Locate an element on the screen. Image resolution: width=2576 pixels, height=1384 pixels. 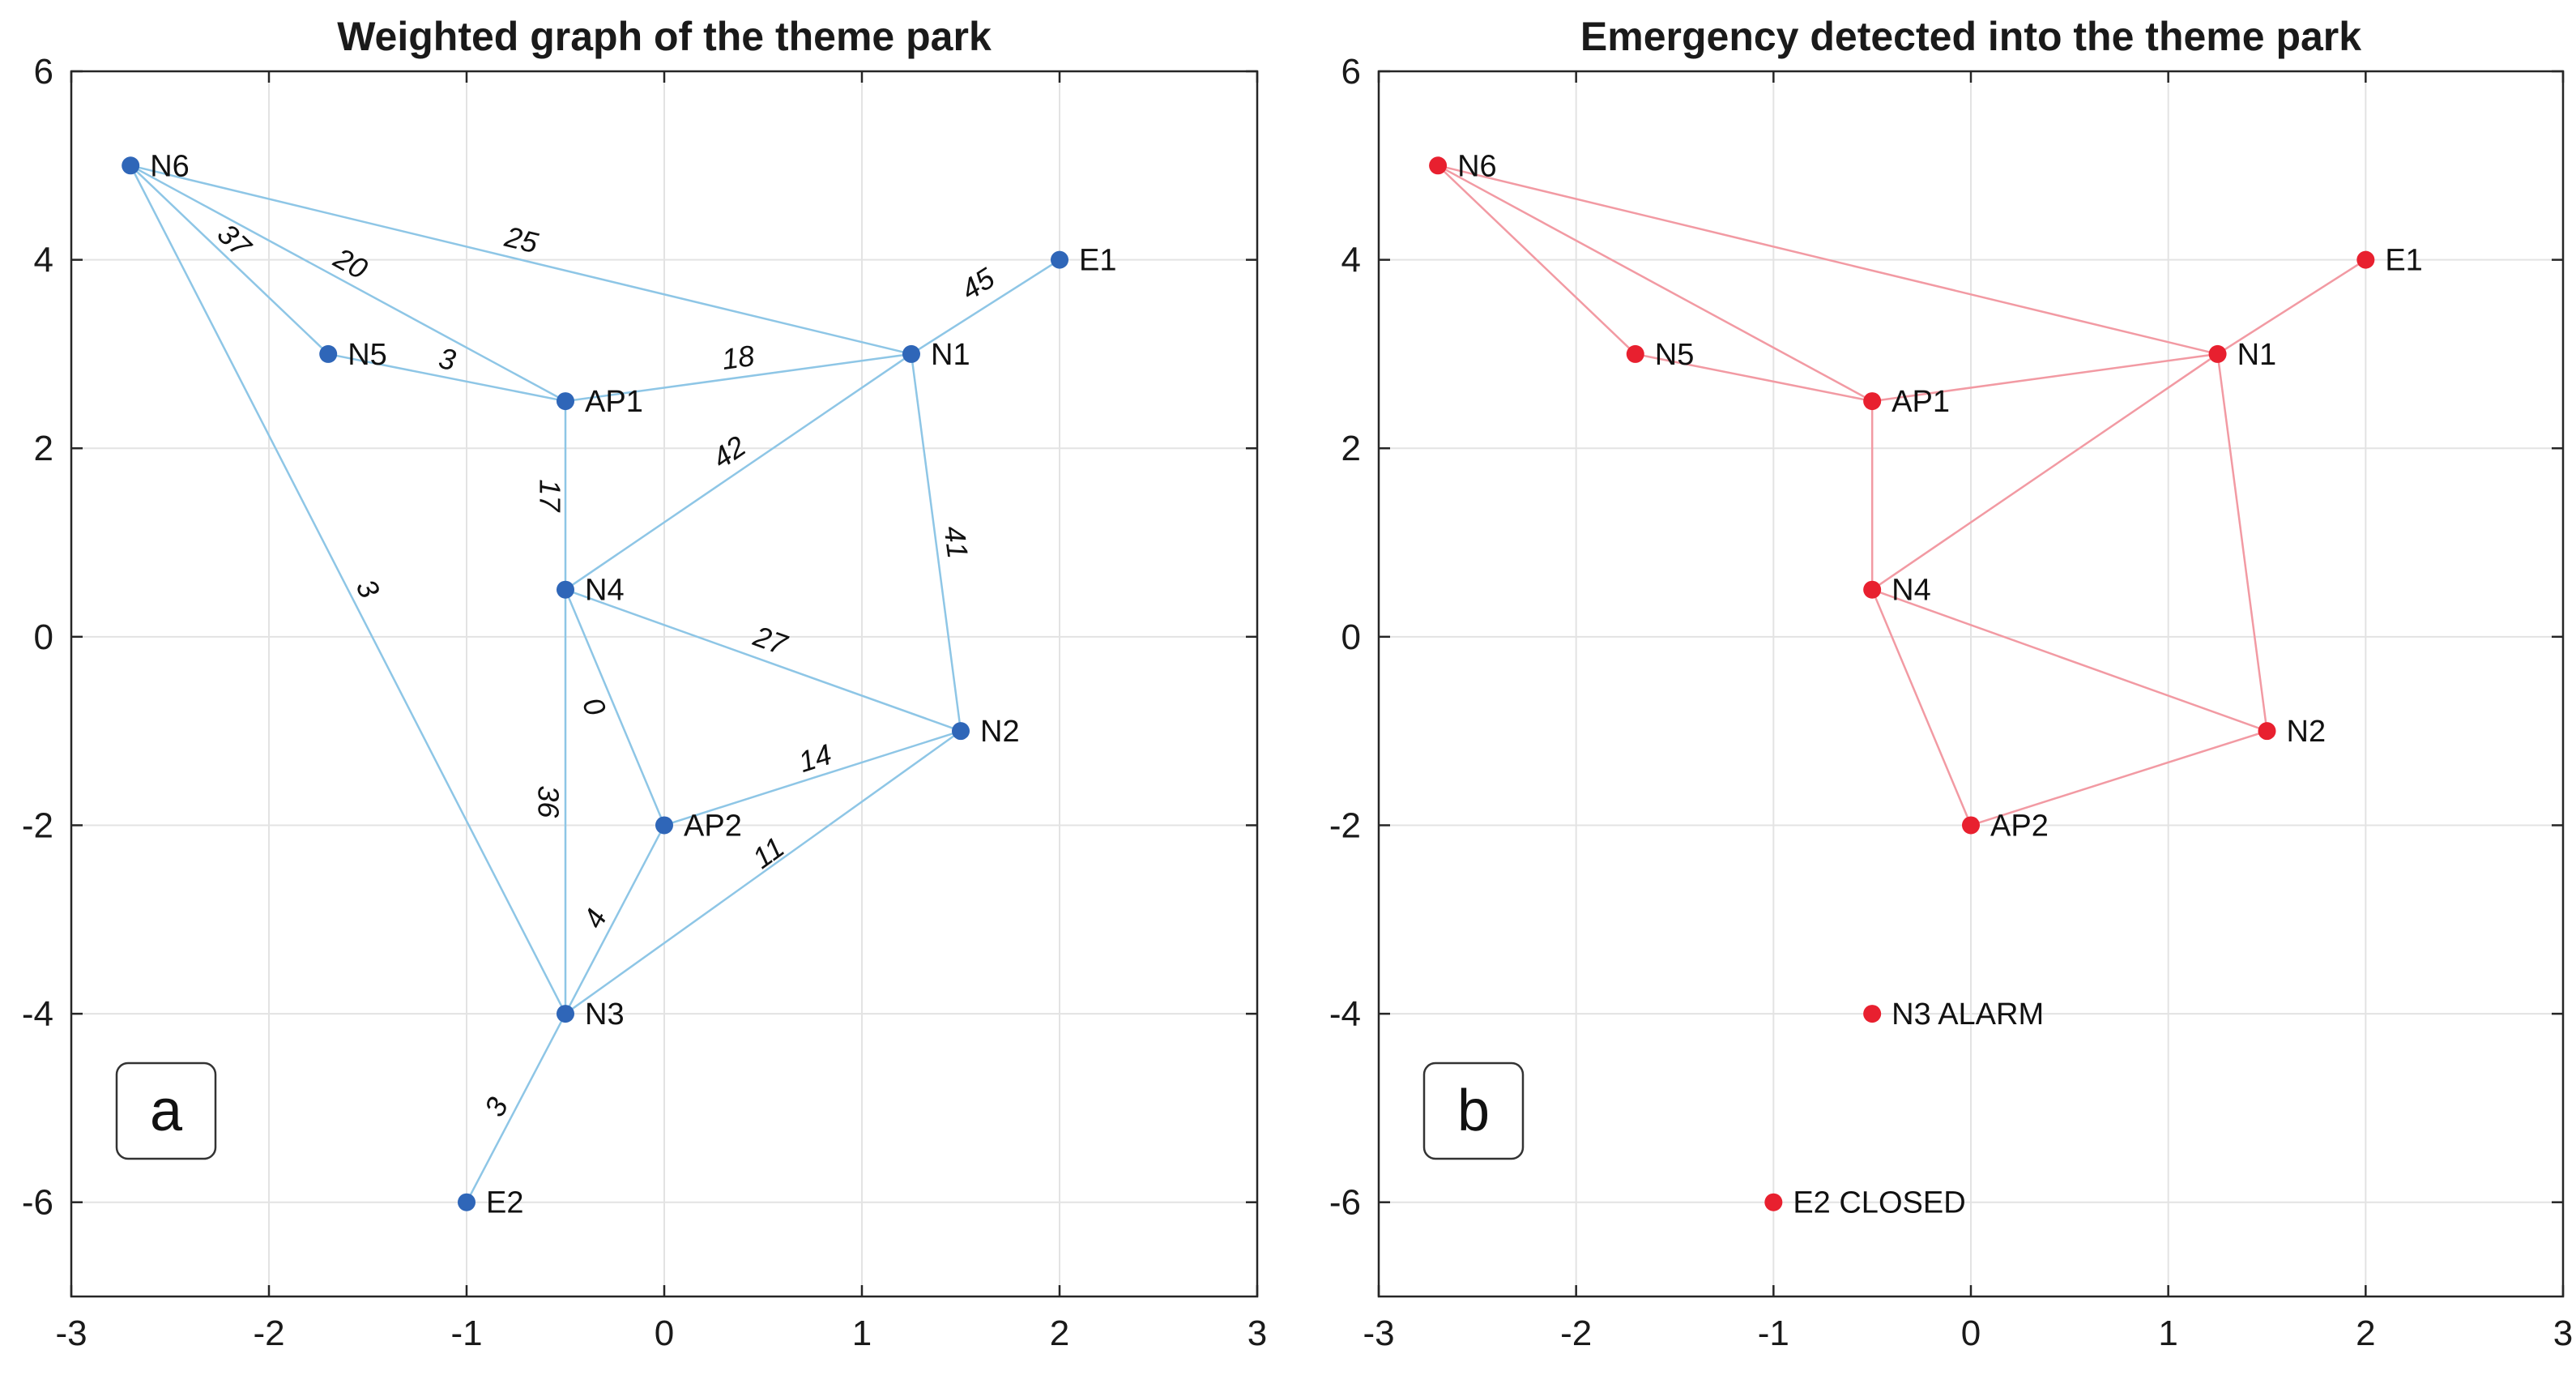
node-e2-label: E2 is located at coordinates (504, 1203).